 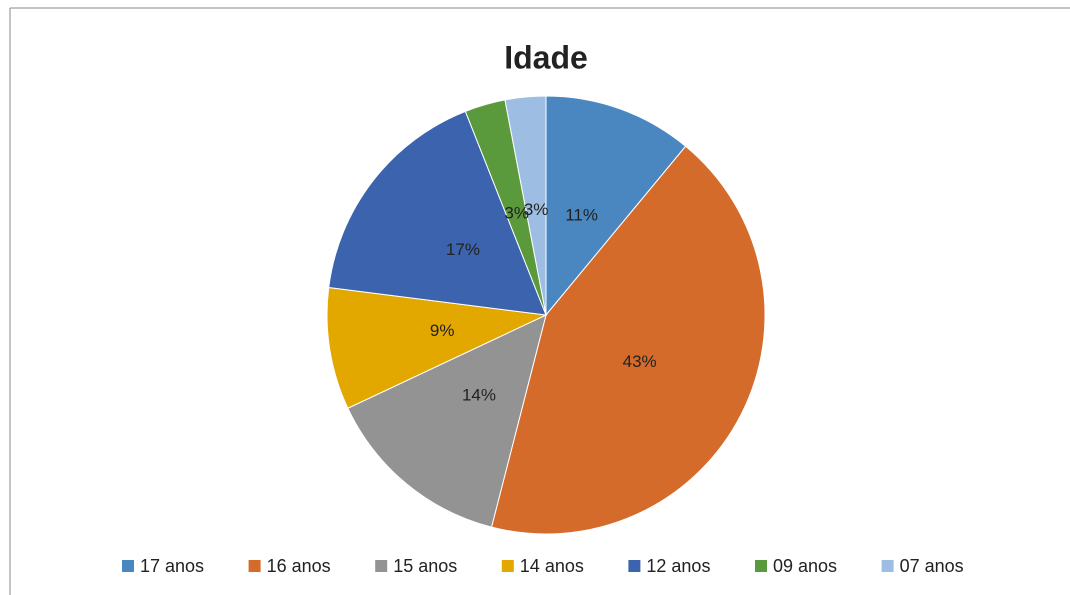 I want to click on data-label: 17%, so click(x=463, y=249).